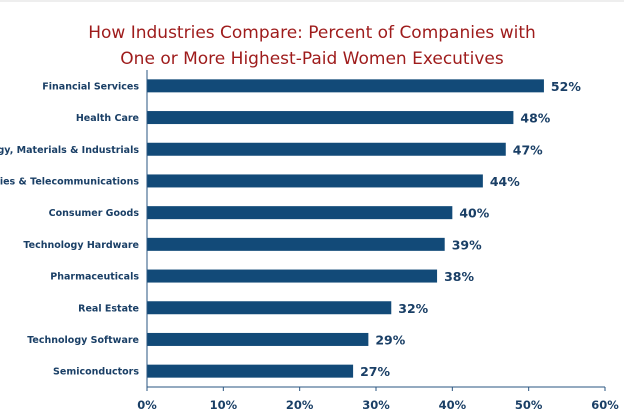 The height and width of the screenshot is (414, 624). Describe the element at coordinates (94, 213) in the screenshot. I see `category-label: Consumer Goods` at that location.